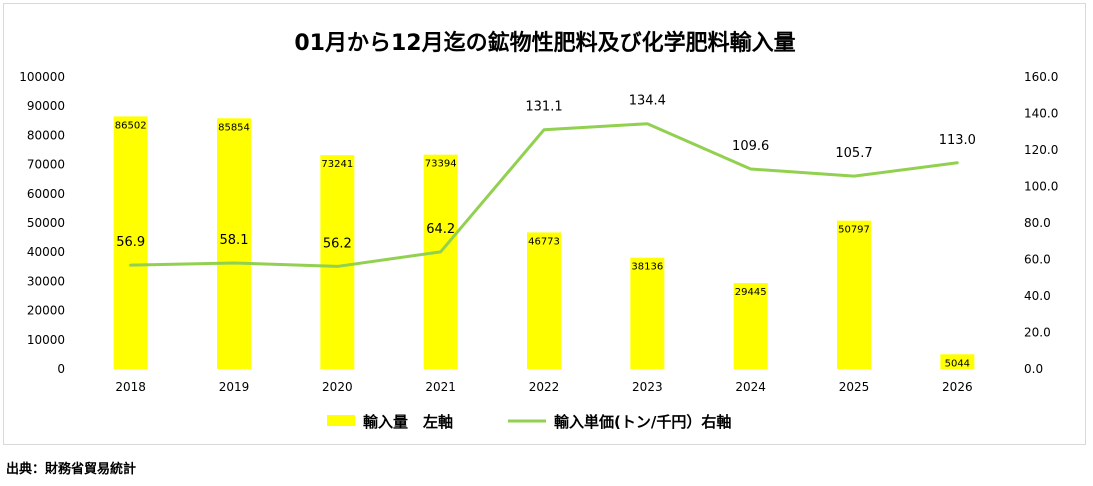 This screenshot has height=486, width=1093. I want to click on line-data-label: 134.4, so click(647, 101).